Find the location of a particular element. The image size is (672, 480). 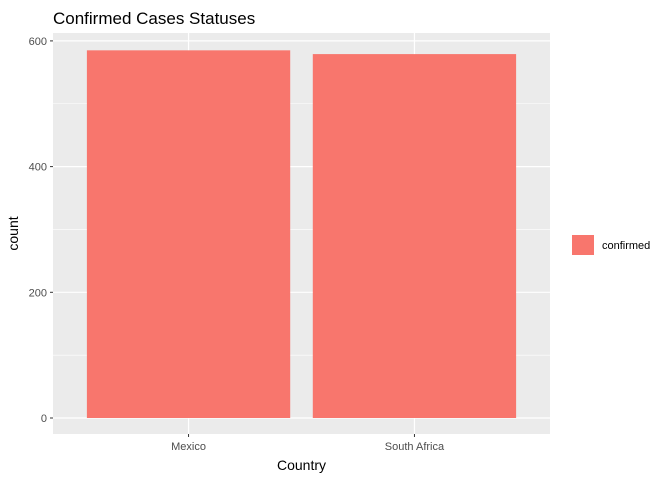

y-tick-label: 0 is located at coordinates (44, 419).